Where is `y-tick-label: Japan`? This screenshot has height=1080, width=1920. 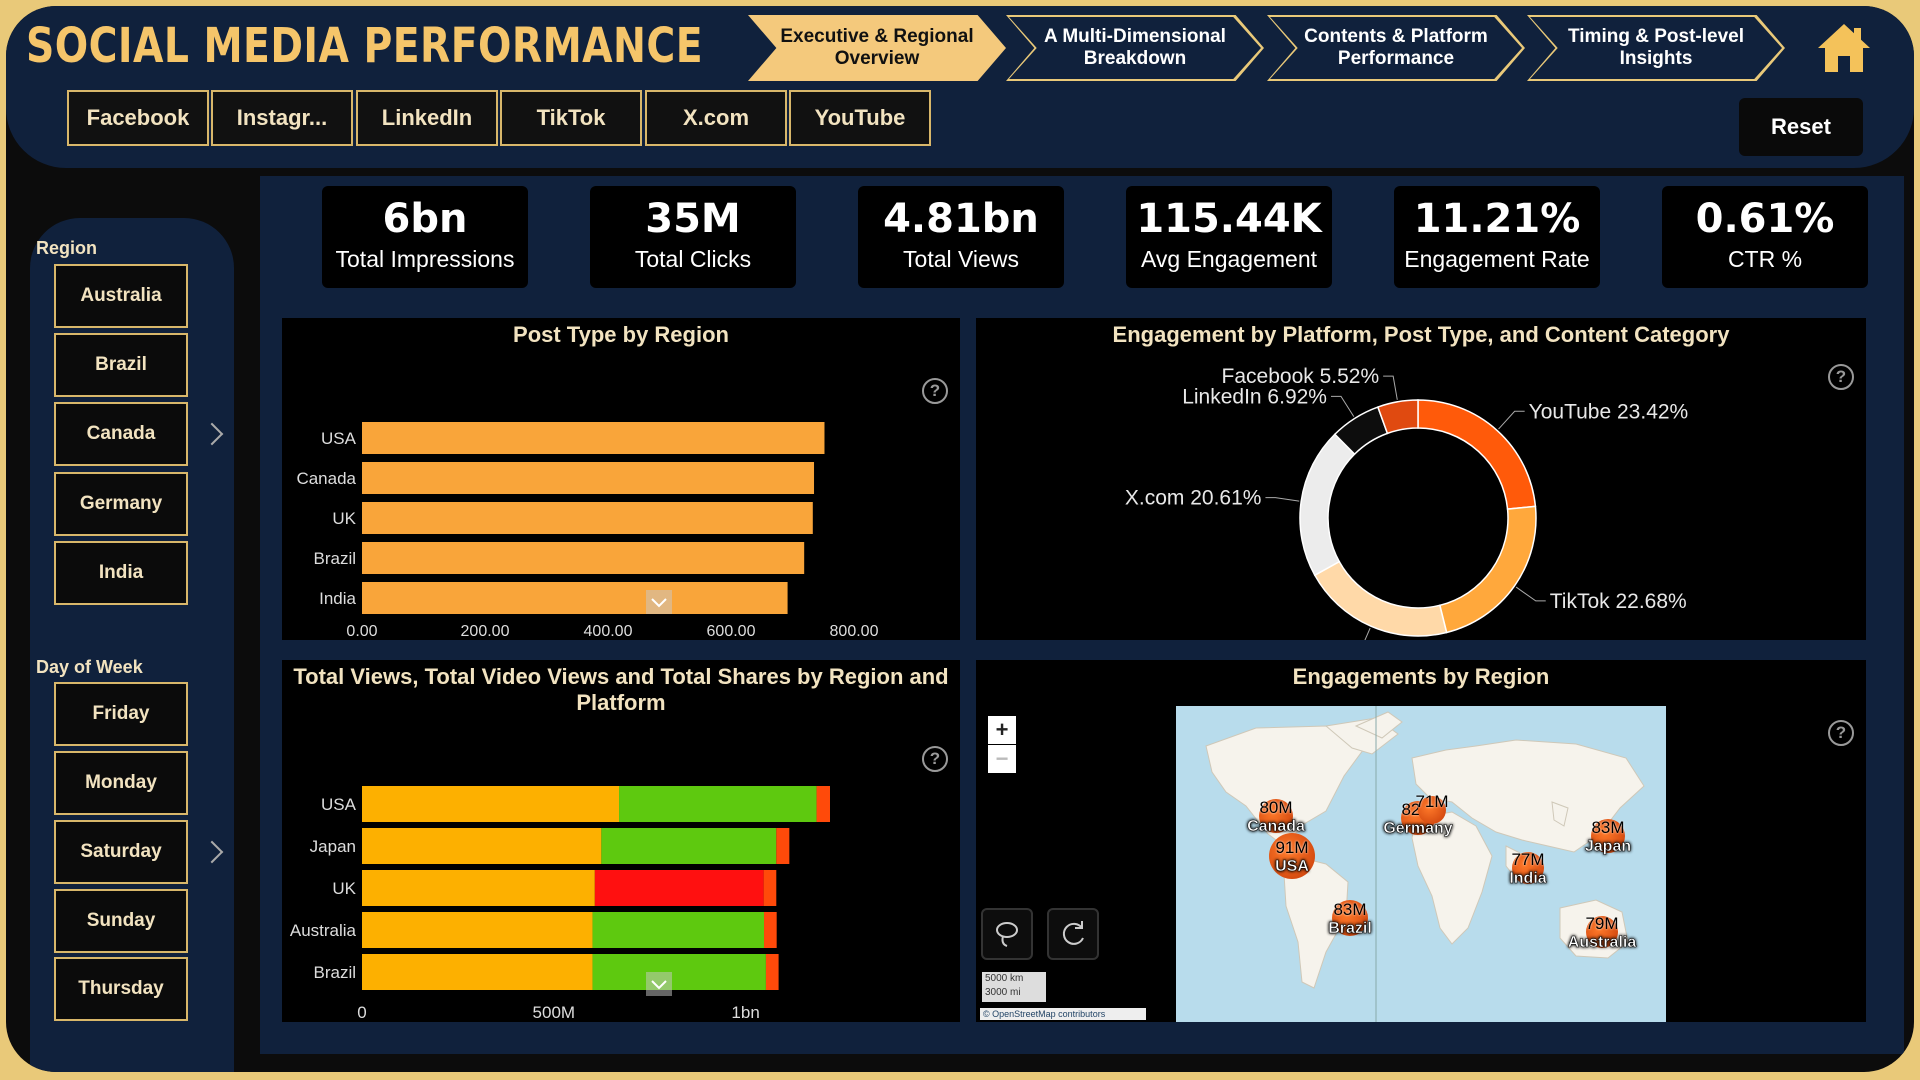
y-tick-label: Japan is located at coordinates (333, 846).